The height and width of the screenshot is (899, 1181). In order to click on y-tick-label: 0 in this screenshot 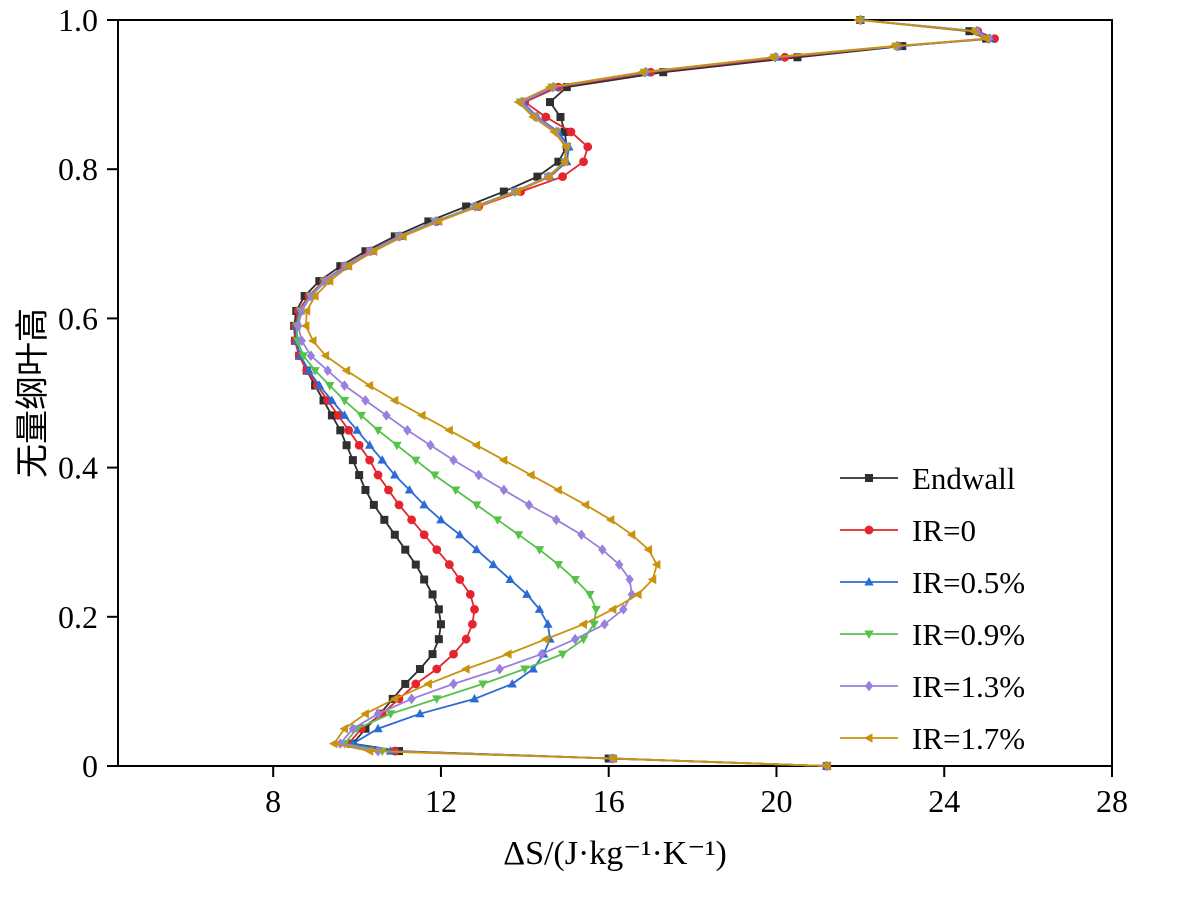, I will do `click(90, 766)`.